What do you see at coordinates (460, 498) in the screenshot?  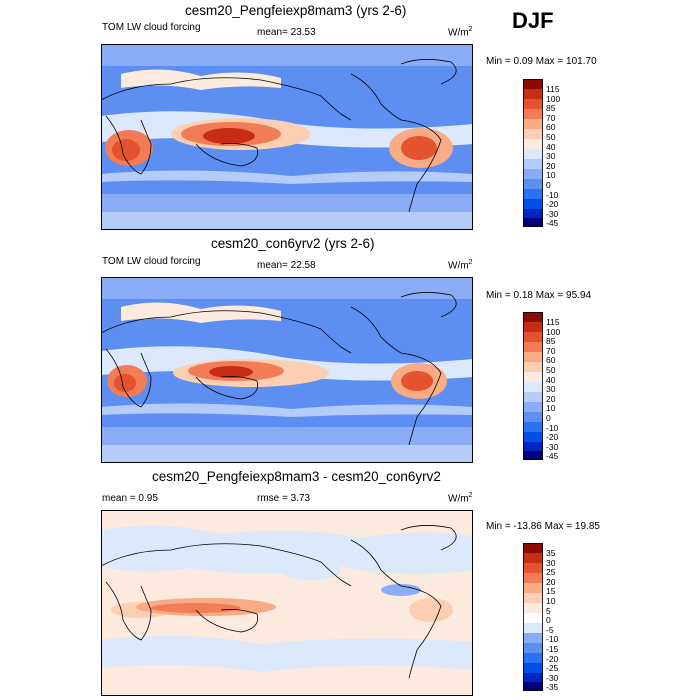 I see `panel-3-units: W/m2` at bounding box center [460, 498].